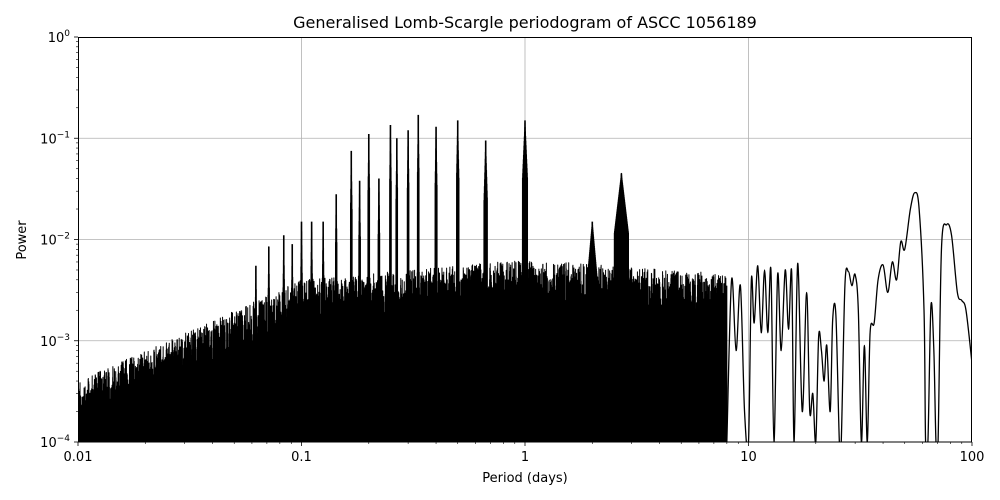  Describe the element at coordinates (525, 457) in the screenshot. I see `x-tick-label: 1` at that location.